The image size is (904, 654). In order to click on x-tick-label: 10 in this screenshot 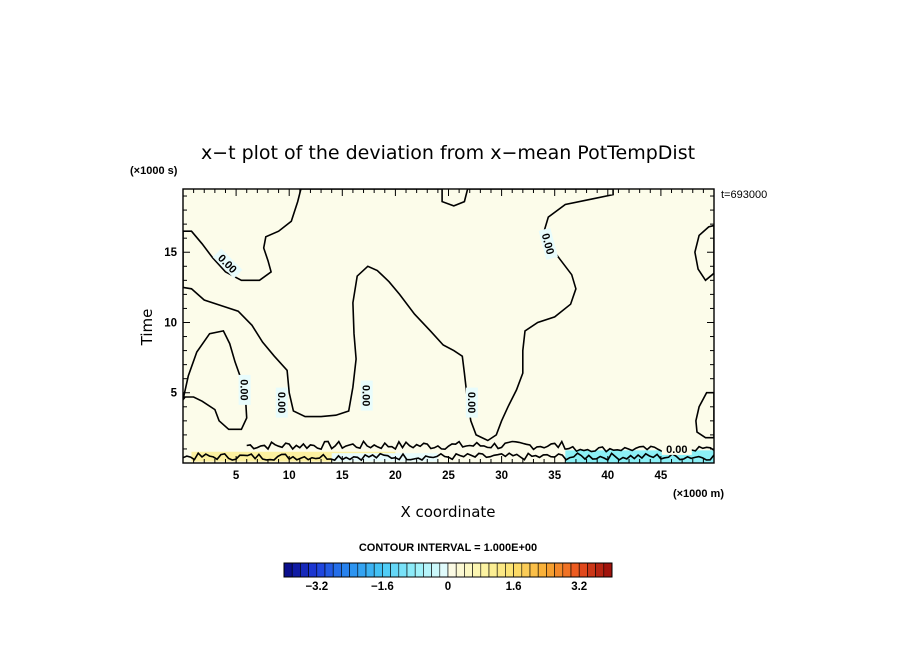, I will do `click(289, 476)`.